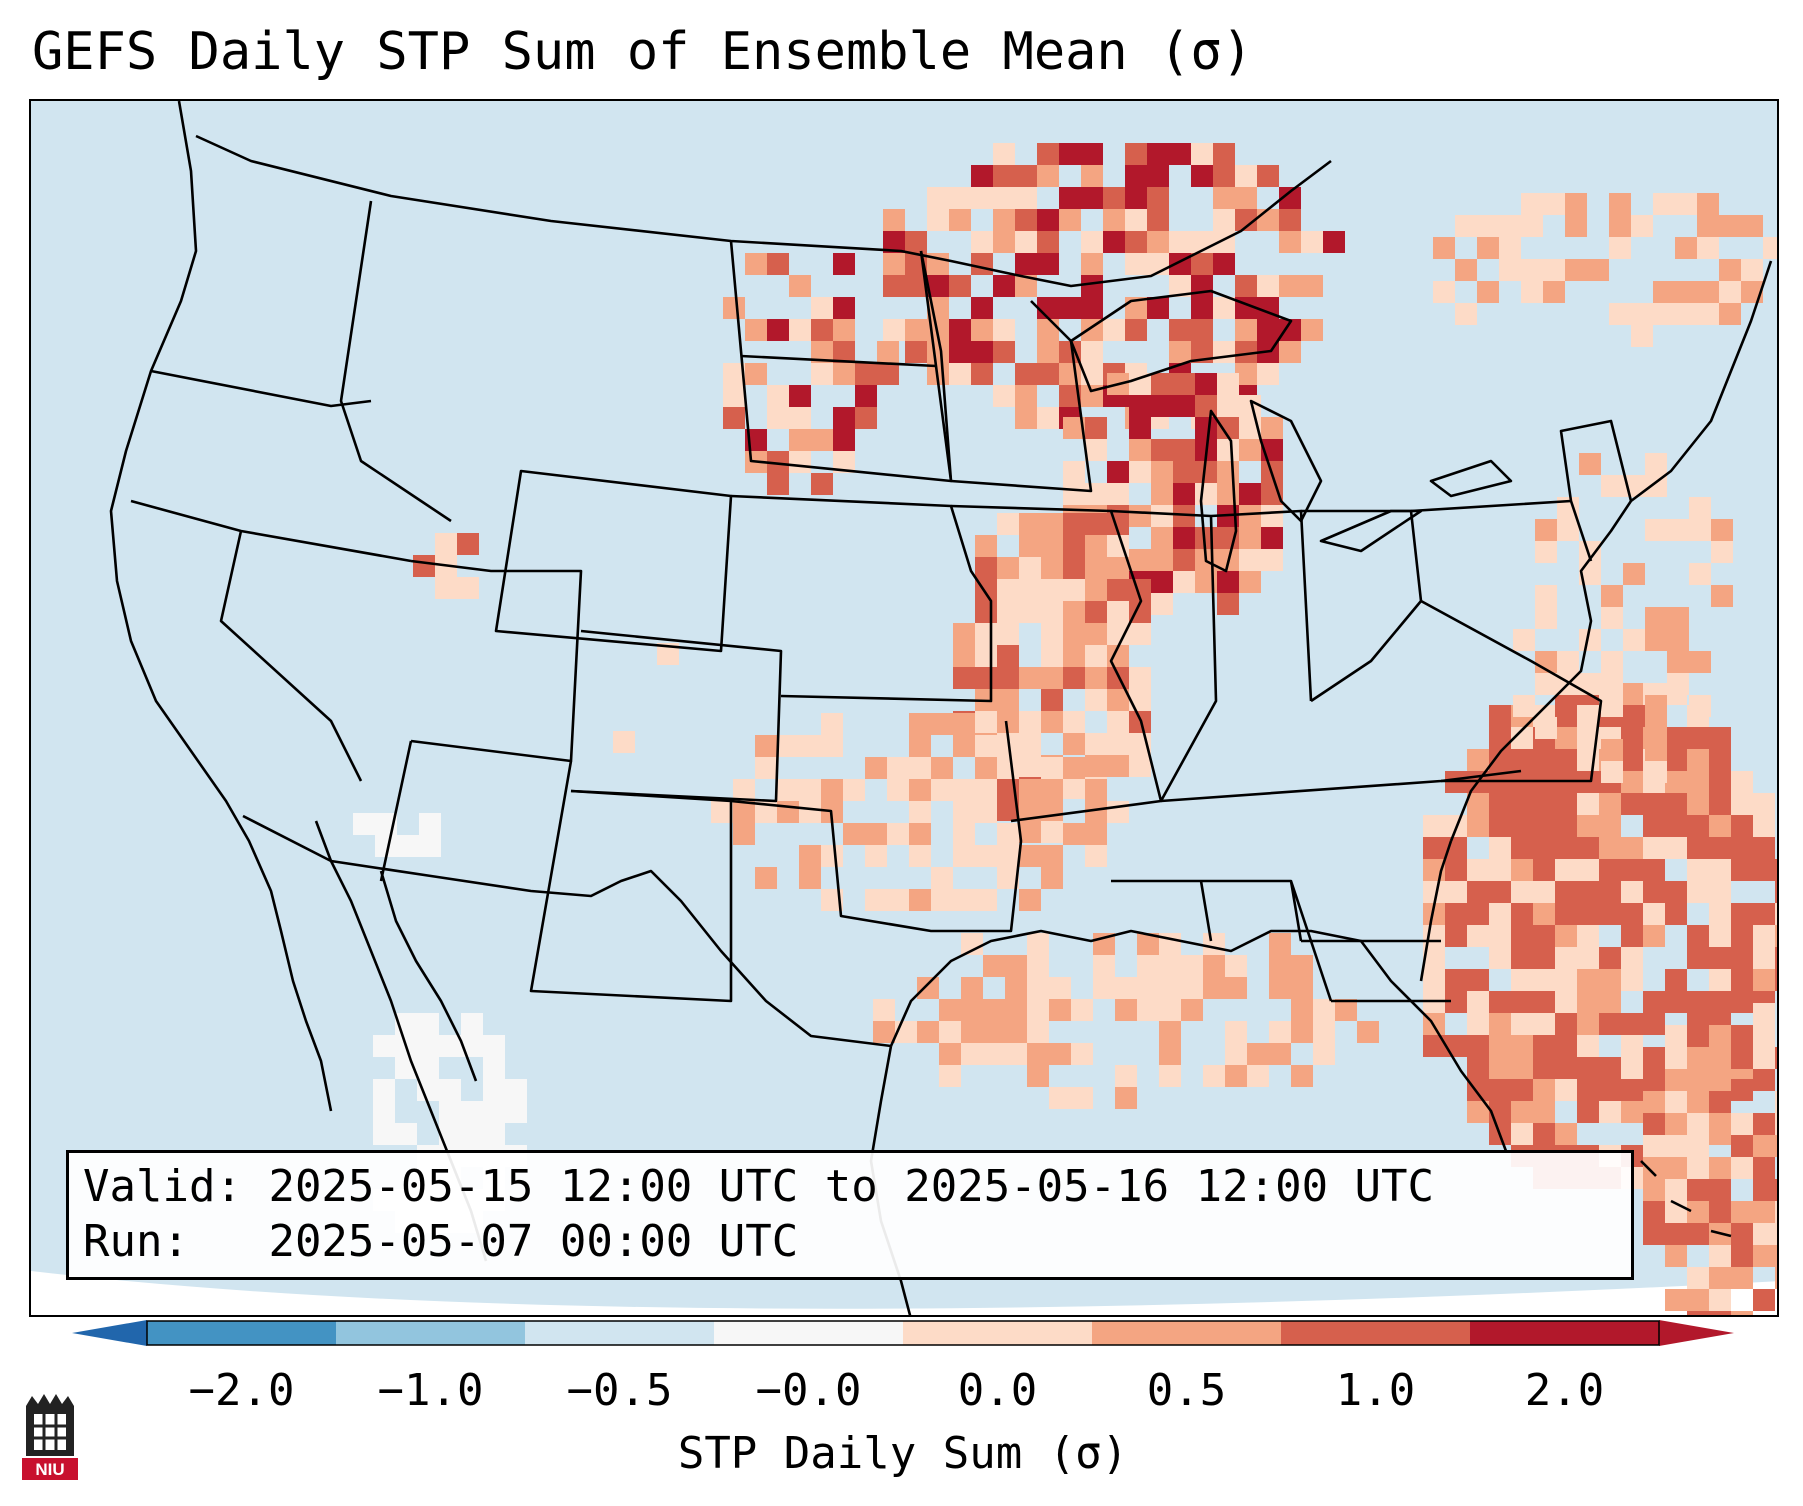 The image size is (1803, 1506). What do you see at coordinates (1198, 1040) in the screenshot?
I see `gulf-coastline` at bounding box center [1198, 1040].